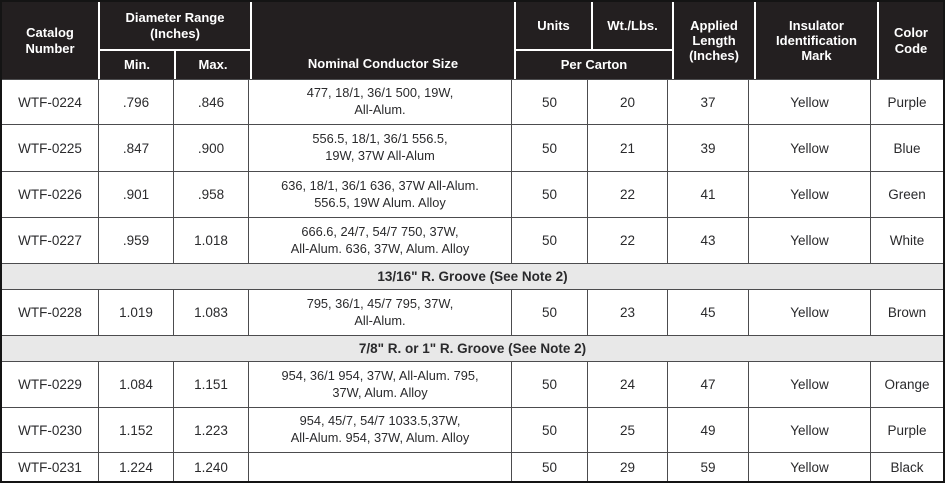  Describe the element at coordinates (211, 148) in the screenshot. I see `cell-max: .900` at that location.